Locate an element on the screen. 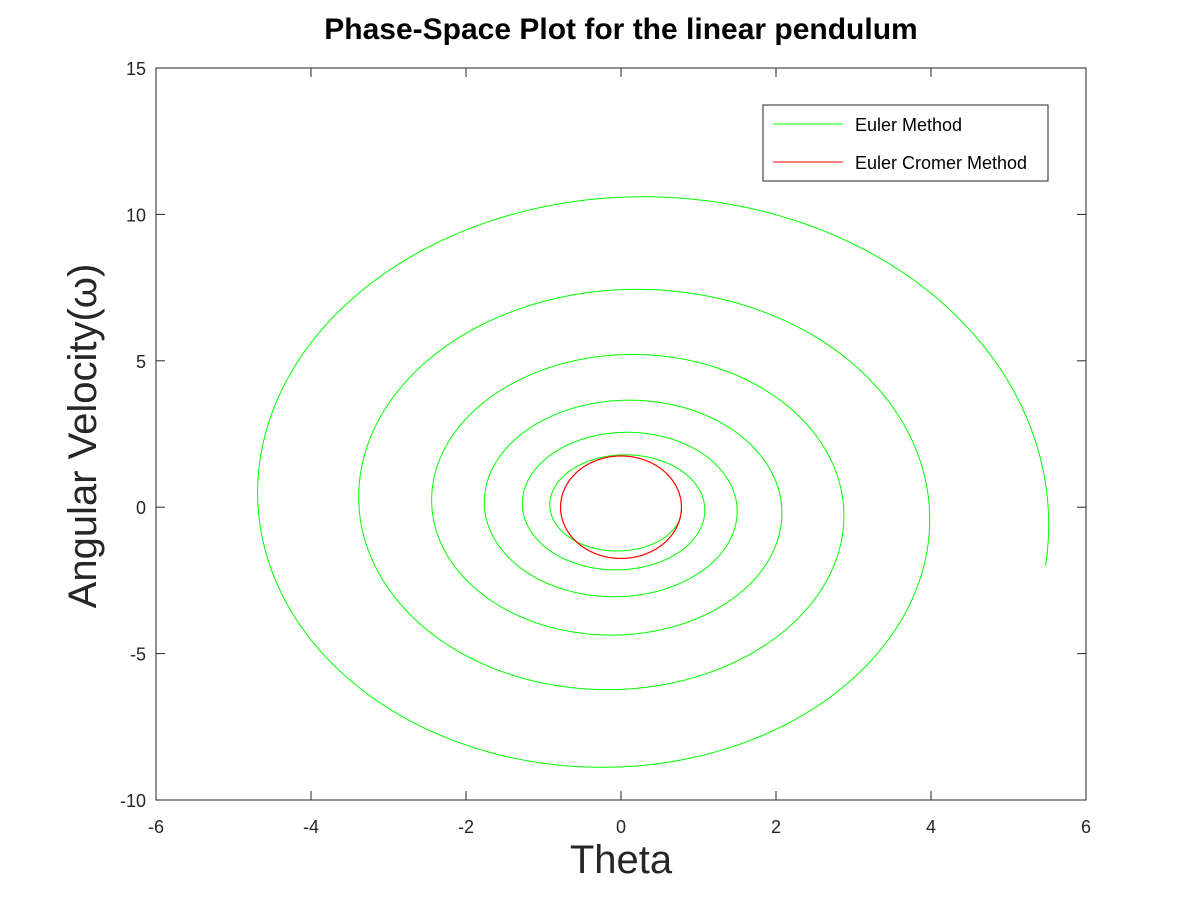  x-tick-label: -6 is located at coordinates (156, 827).